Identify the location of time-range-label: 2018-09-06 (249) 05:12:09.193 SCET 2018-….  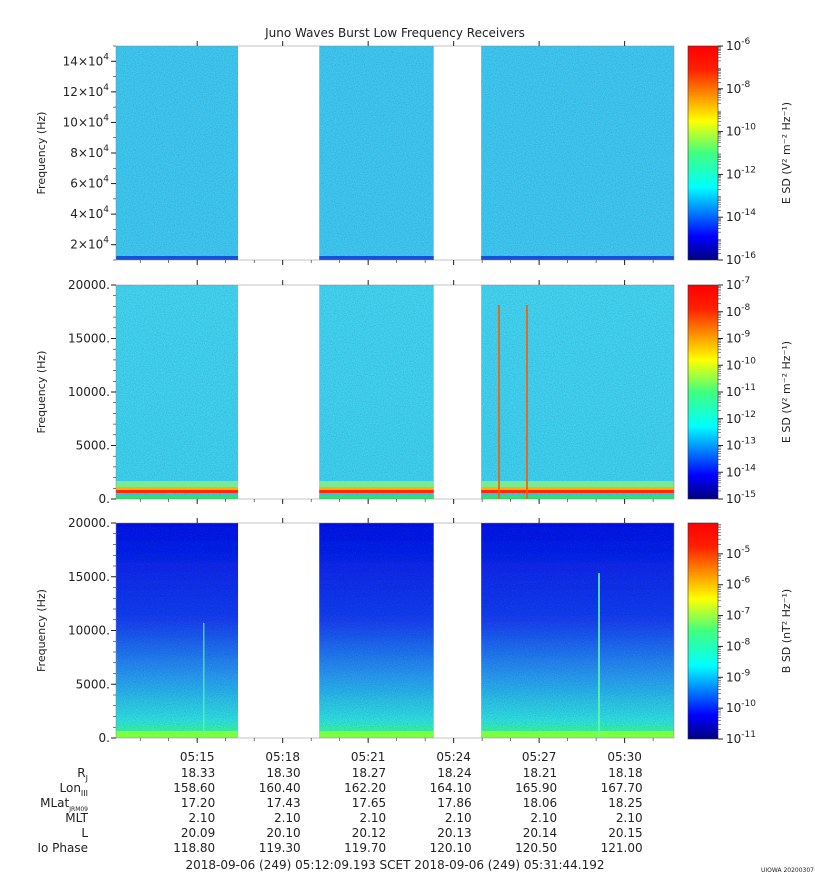
(394, 865).